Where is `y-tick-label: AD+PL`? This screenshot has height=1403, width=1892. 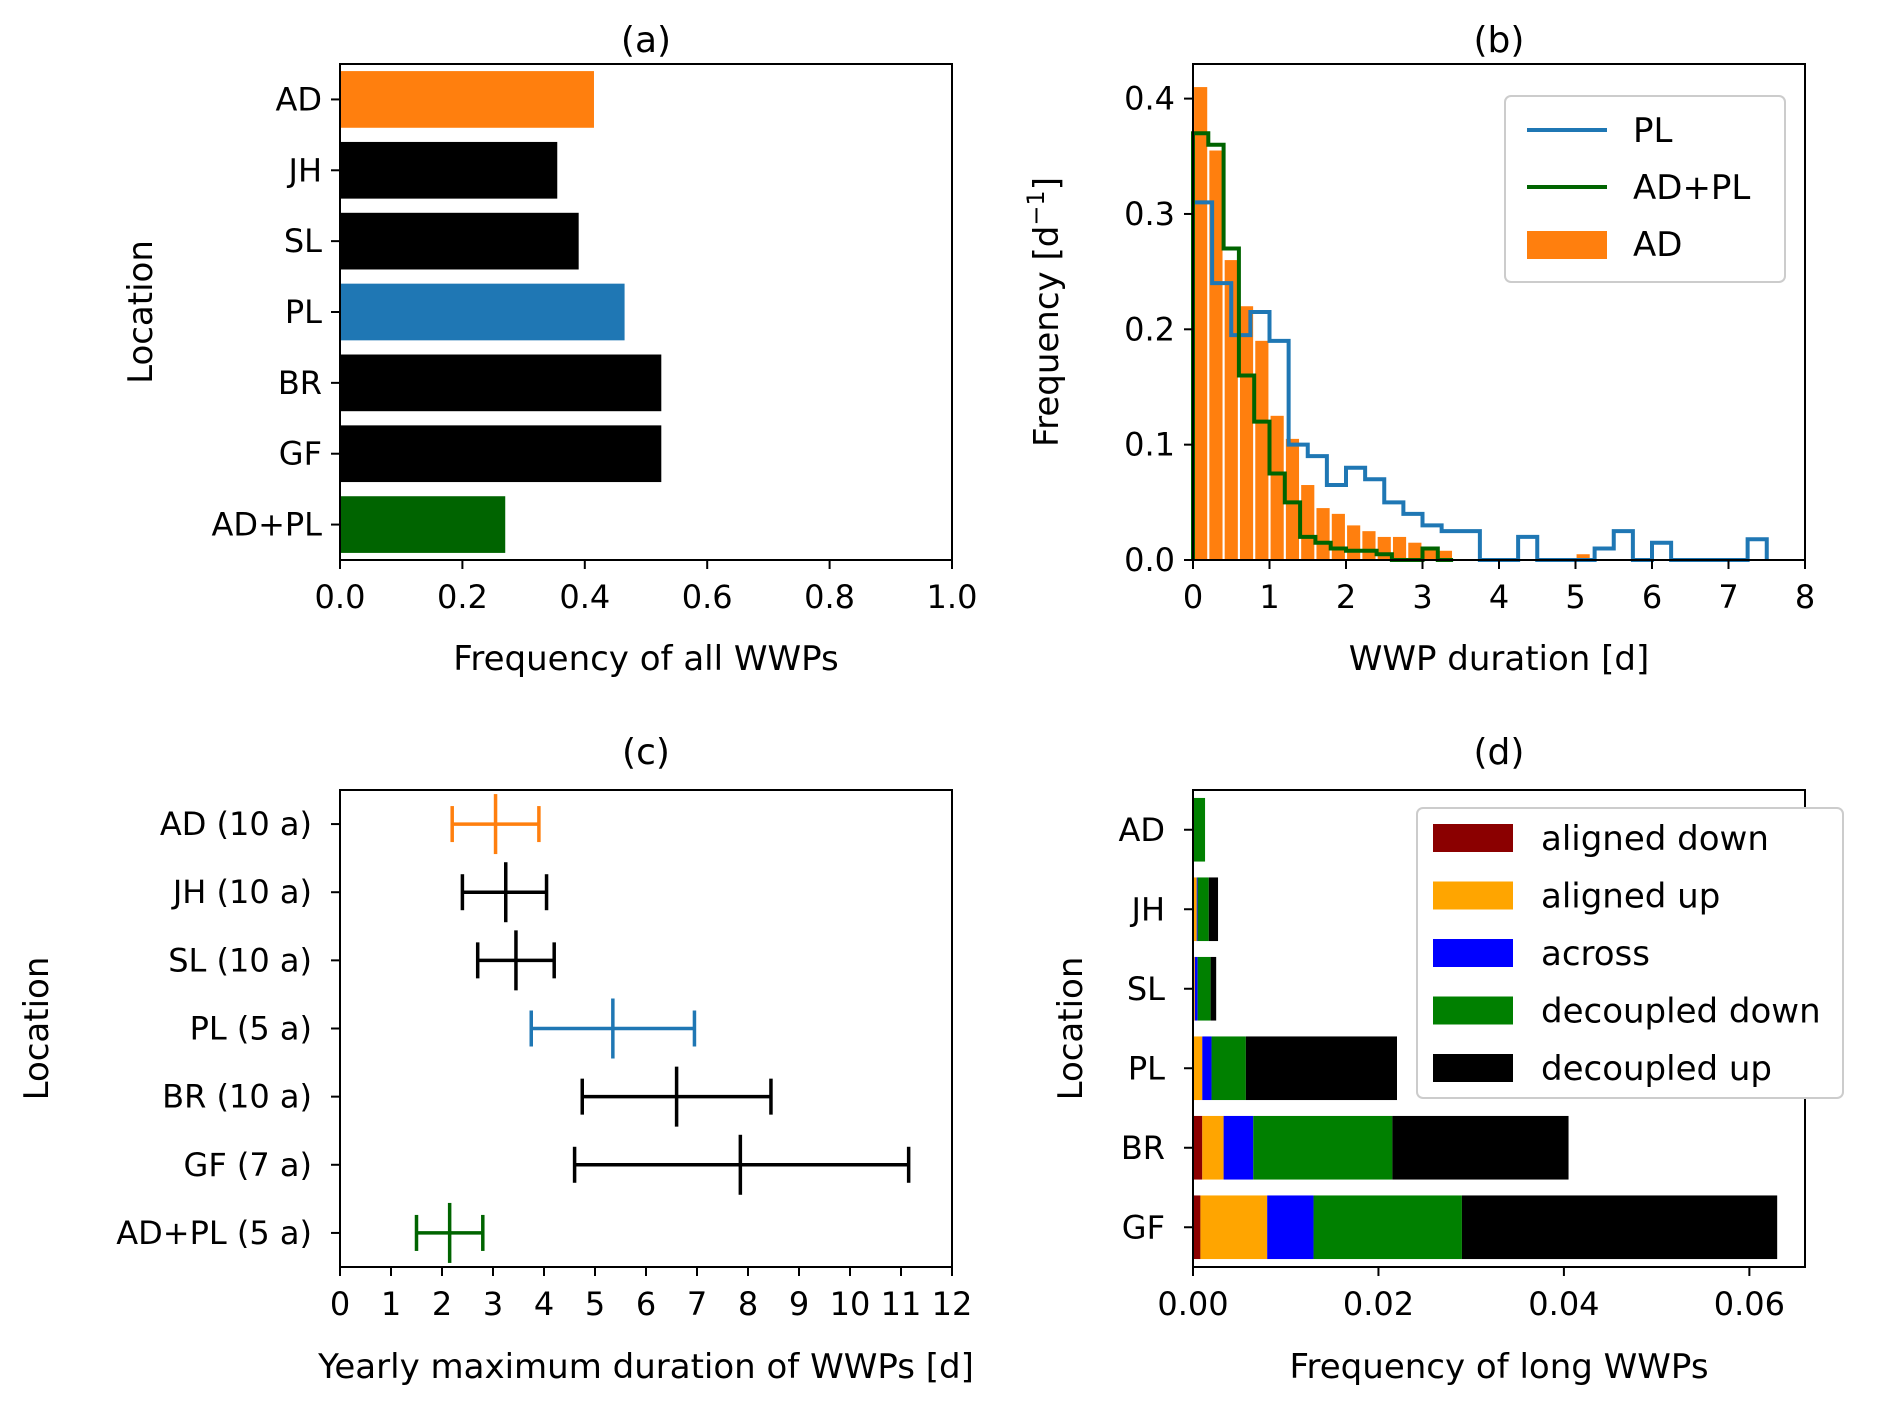
y-tick-label: AD+PL is located at coordinates (267, 525).